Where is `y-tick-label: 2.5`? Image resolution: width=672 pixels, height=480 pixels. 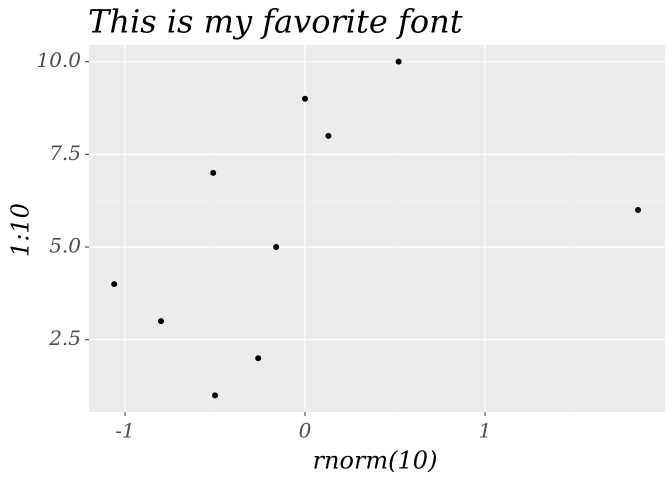
y-tick-label: 2.5 is located at coordinates (64, 338).